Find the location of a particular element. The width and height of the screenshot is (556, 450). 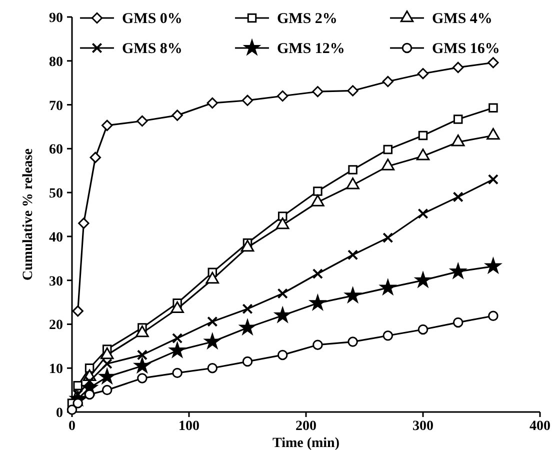

y-tick-label: 30 is located at coordinates (56, 282).